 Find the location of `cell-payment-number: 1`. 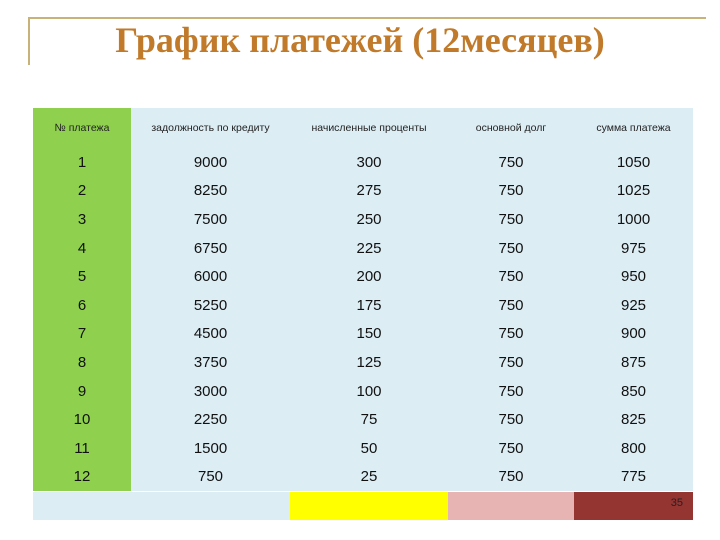

cell-payment-number: 1 is located at coordinates (82, 162).